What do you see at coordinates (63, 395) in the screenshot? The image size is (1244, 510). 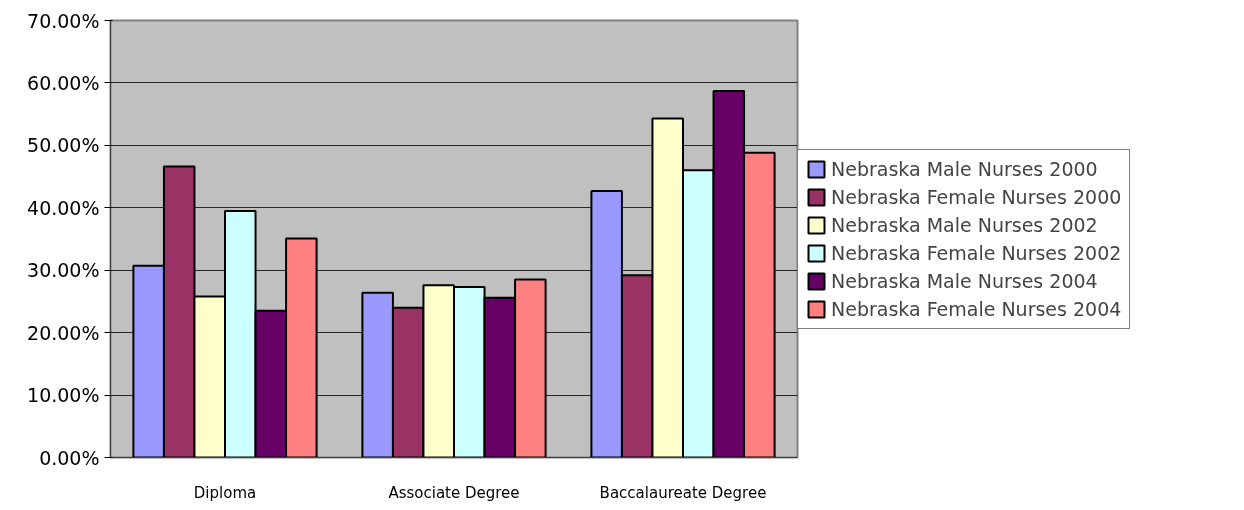 I see `y-tick-label: 10.00%` at bounding box center [63, 395].